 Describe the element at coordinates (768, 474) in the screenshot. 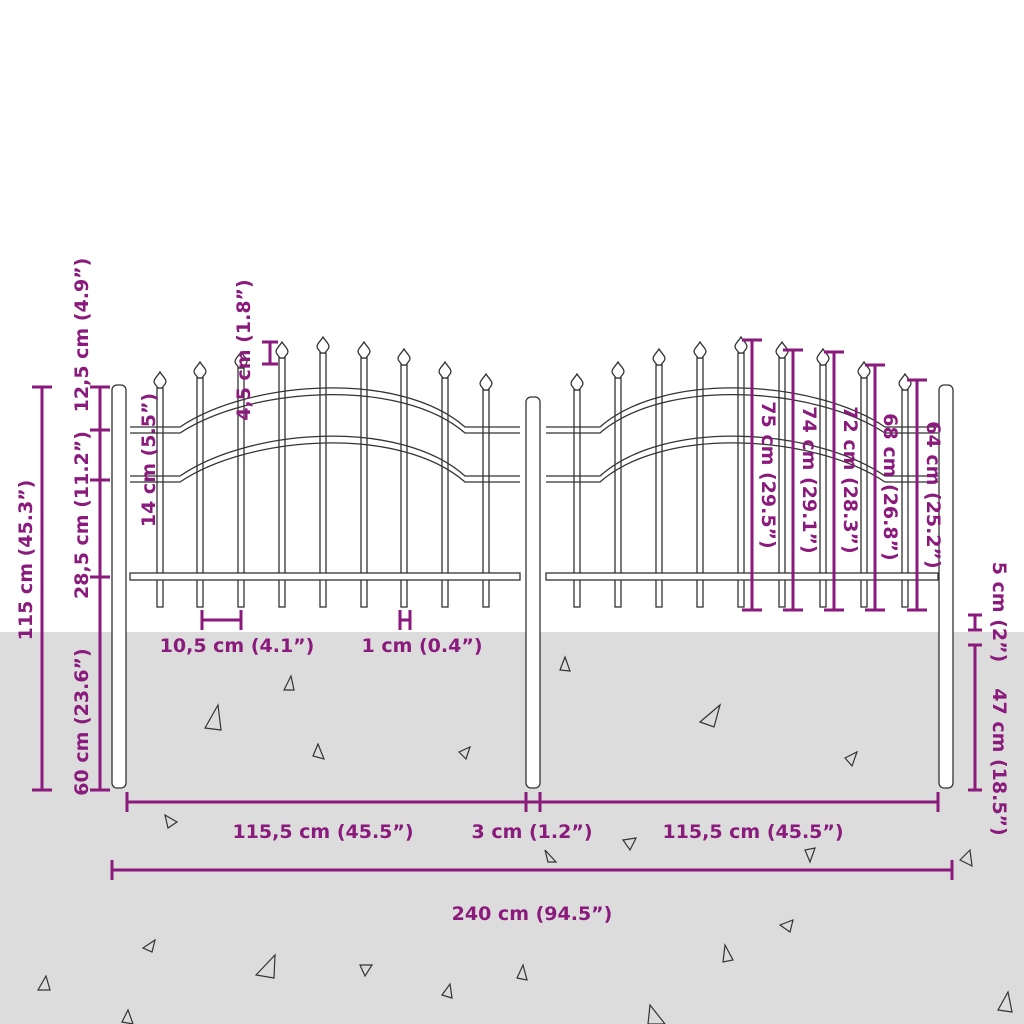

I see `picket-height-label: 75 cm (29.5”)` at that location.